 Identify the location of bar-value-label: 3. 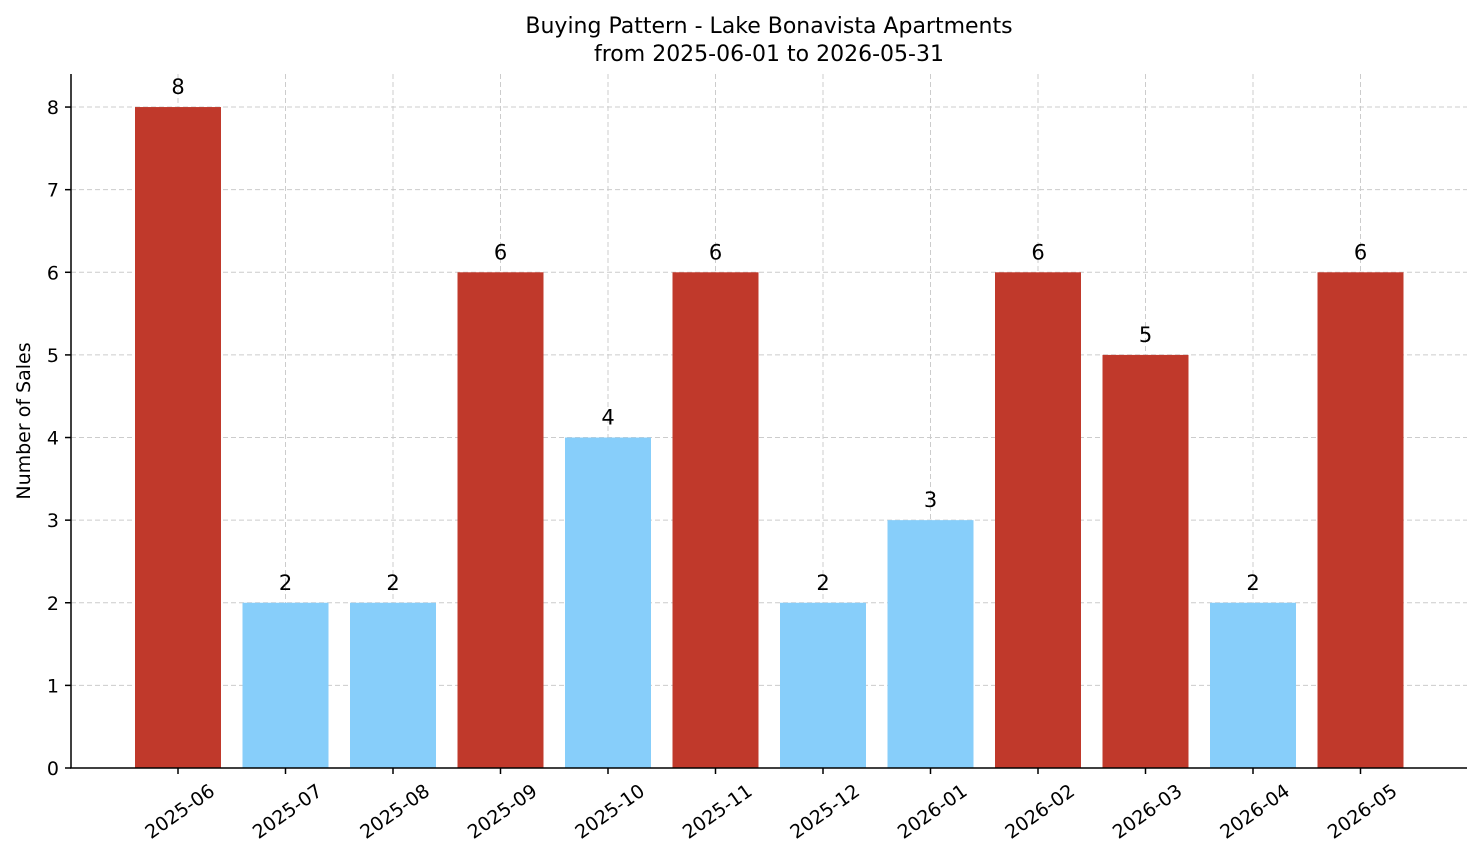
(930, 500).